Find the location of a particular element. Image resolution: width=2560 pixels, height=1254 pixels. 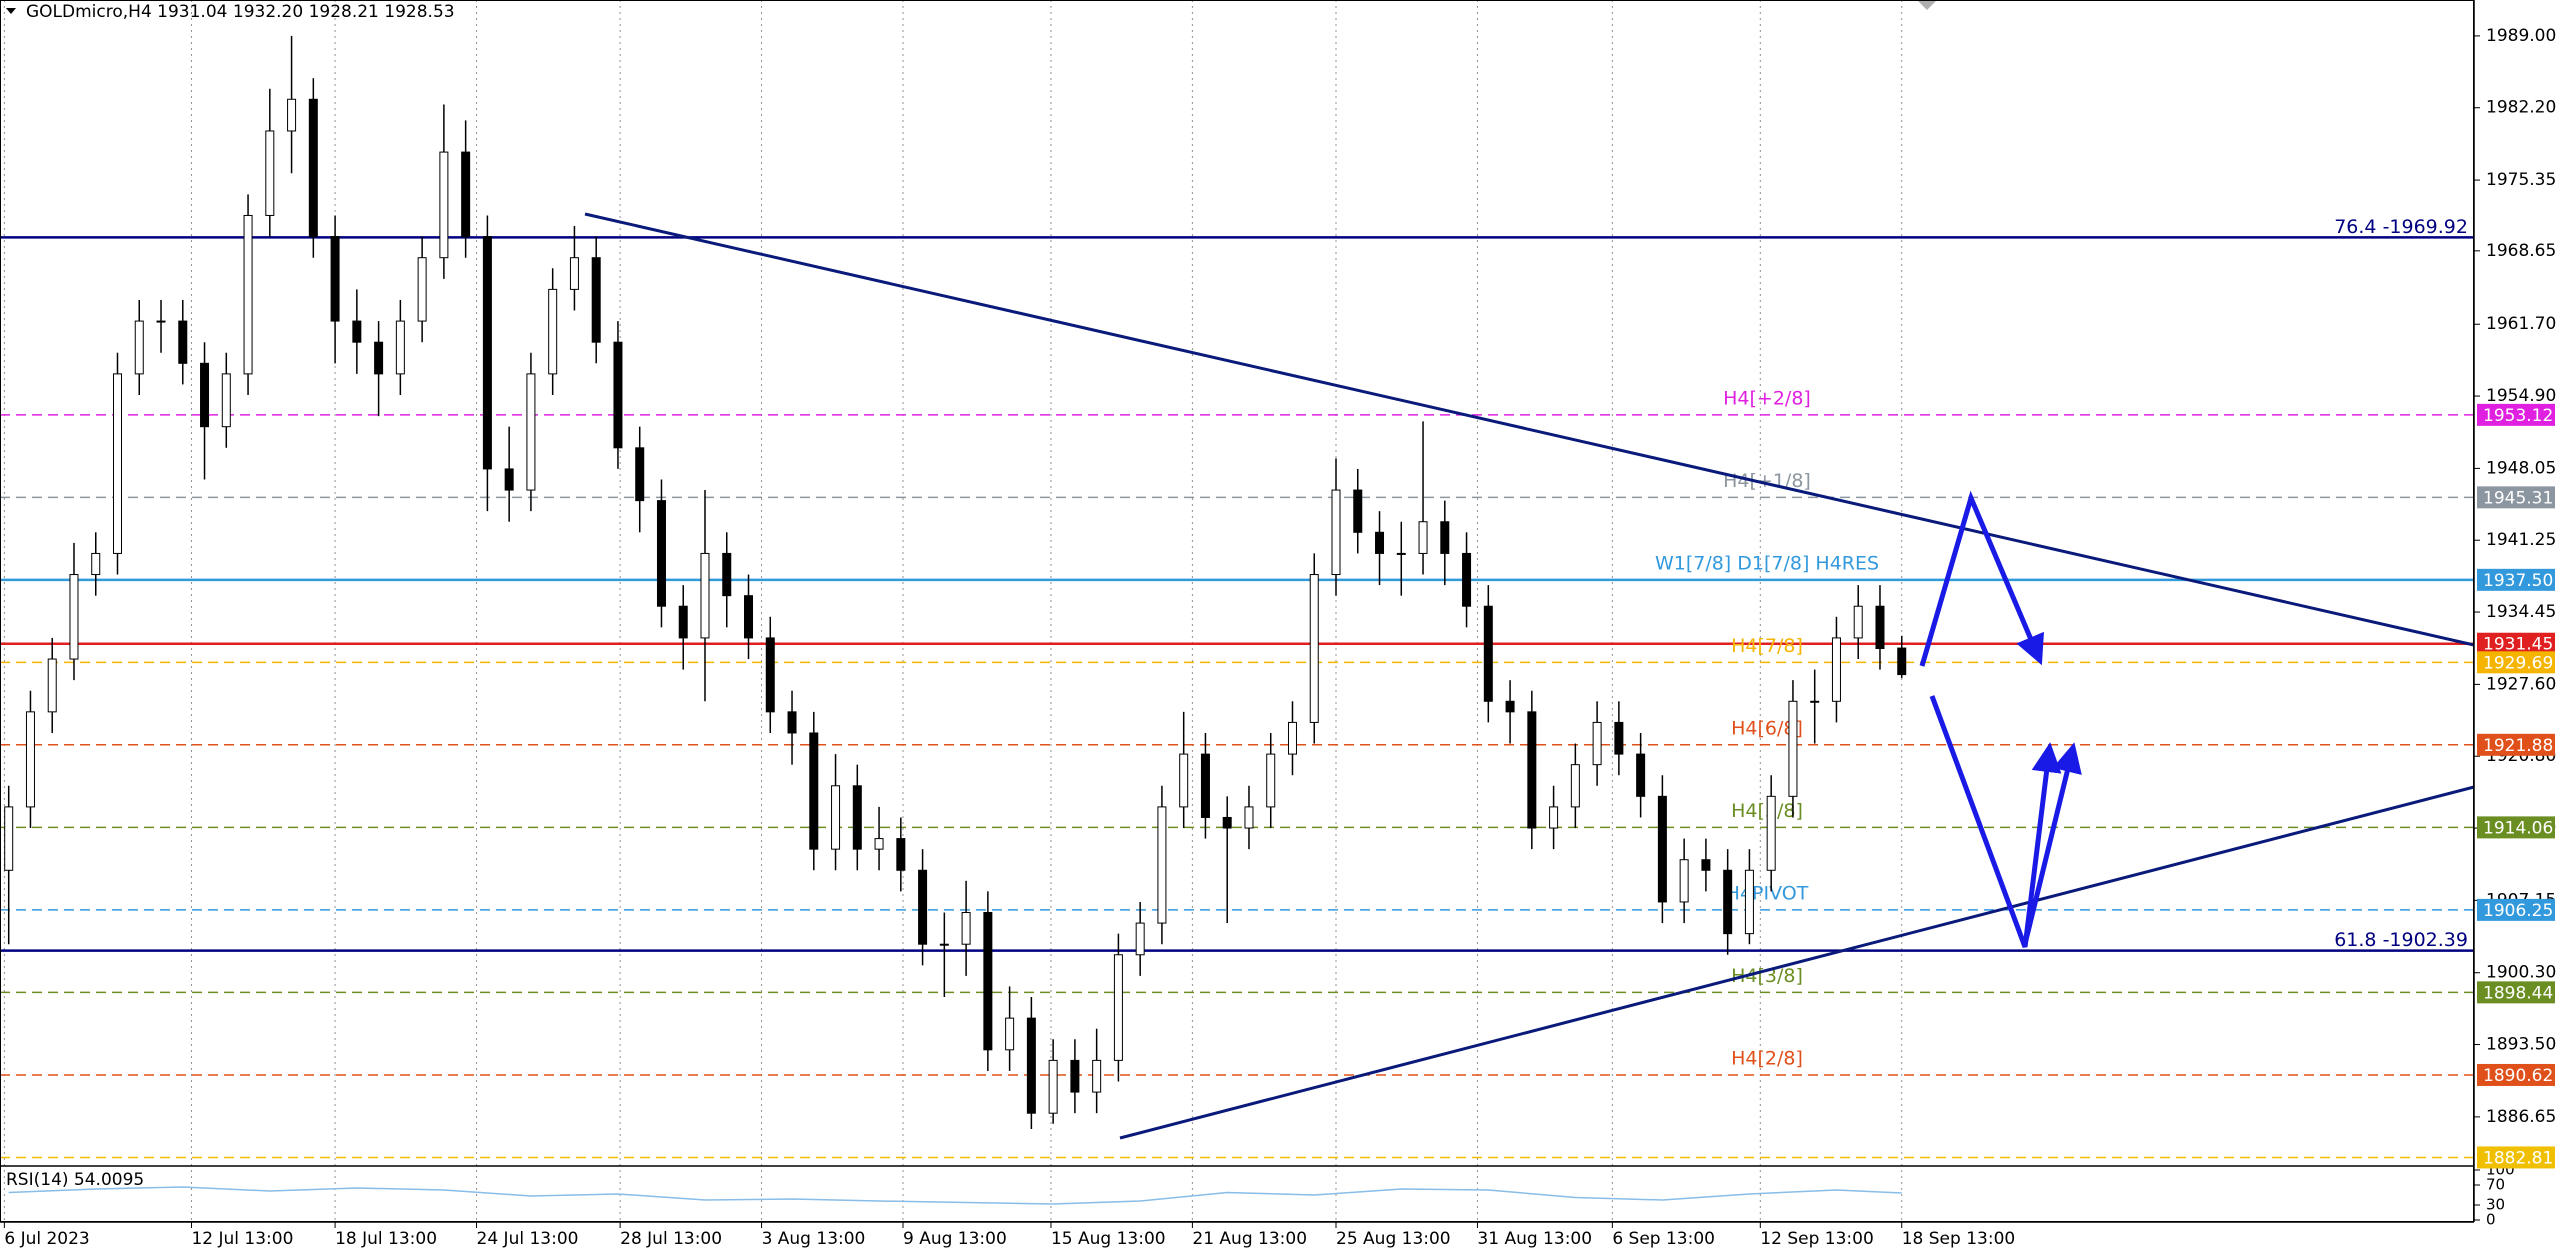

level-label: H4[2/8] is located at coordinates (1767, 1058).